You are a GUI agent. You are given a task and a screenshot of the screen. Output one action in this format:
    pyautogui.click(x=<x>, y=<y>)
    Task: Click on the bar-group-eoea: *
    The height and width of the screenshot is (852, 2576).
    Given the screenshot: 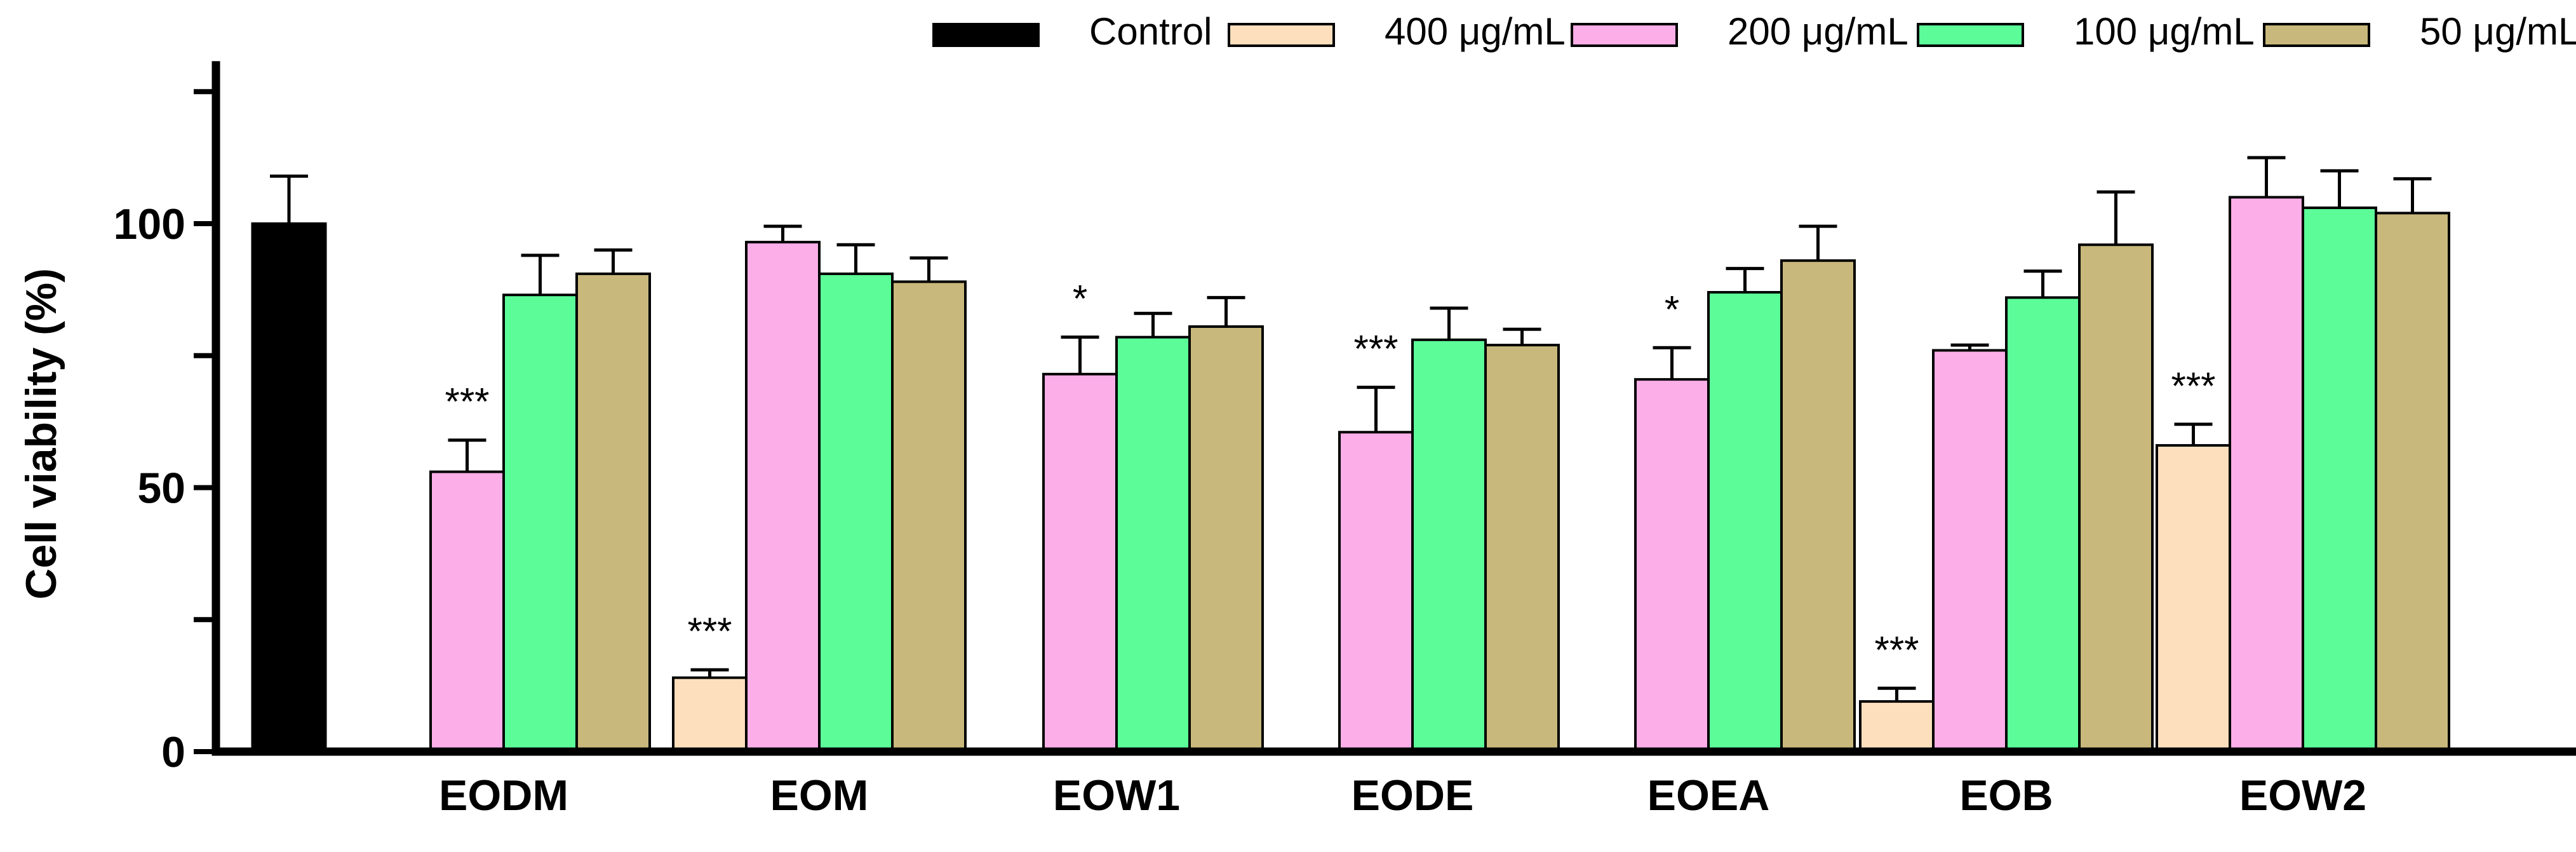 What is the action you would take?
    pyautogui.click(x=1745, y=489)
    